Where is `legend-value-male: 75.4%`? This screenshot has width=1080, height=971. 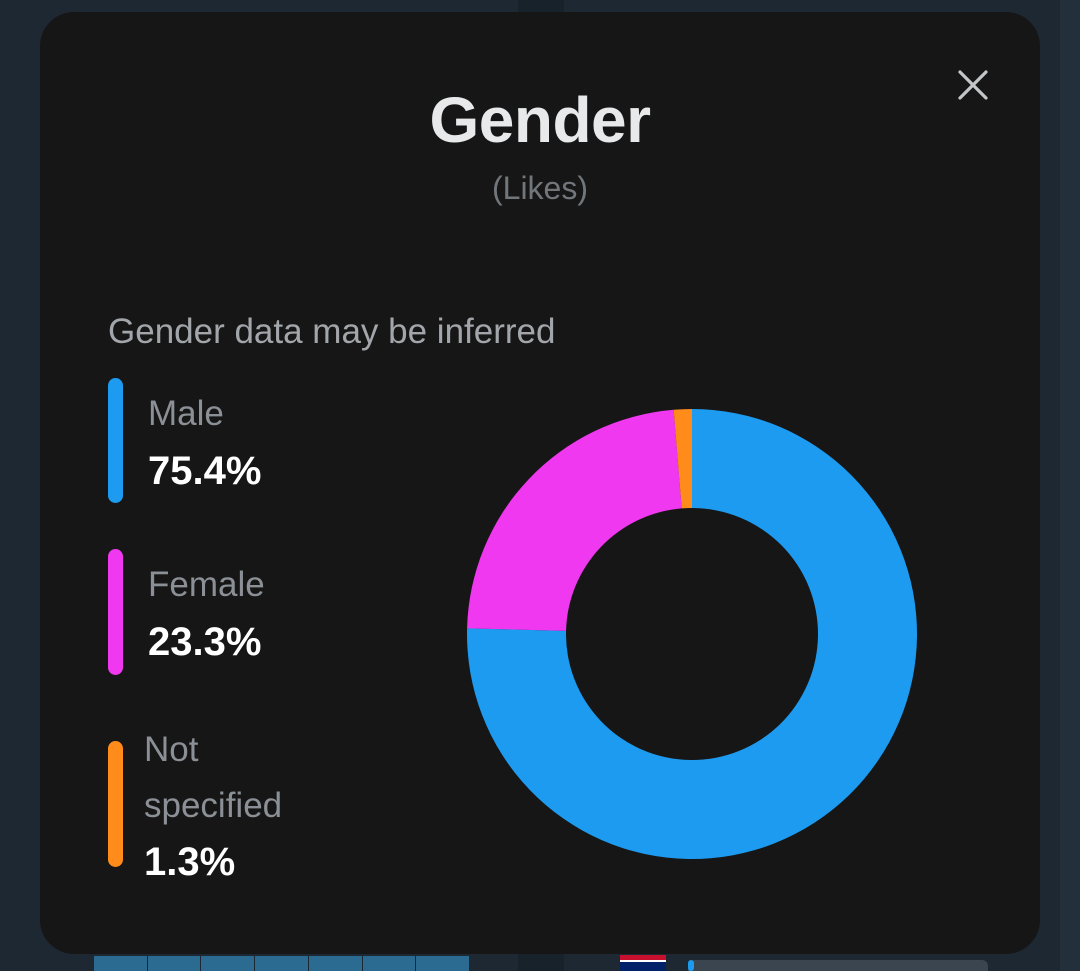
legend-value-male: 75.4% is located at coordinates (205, 471).